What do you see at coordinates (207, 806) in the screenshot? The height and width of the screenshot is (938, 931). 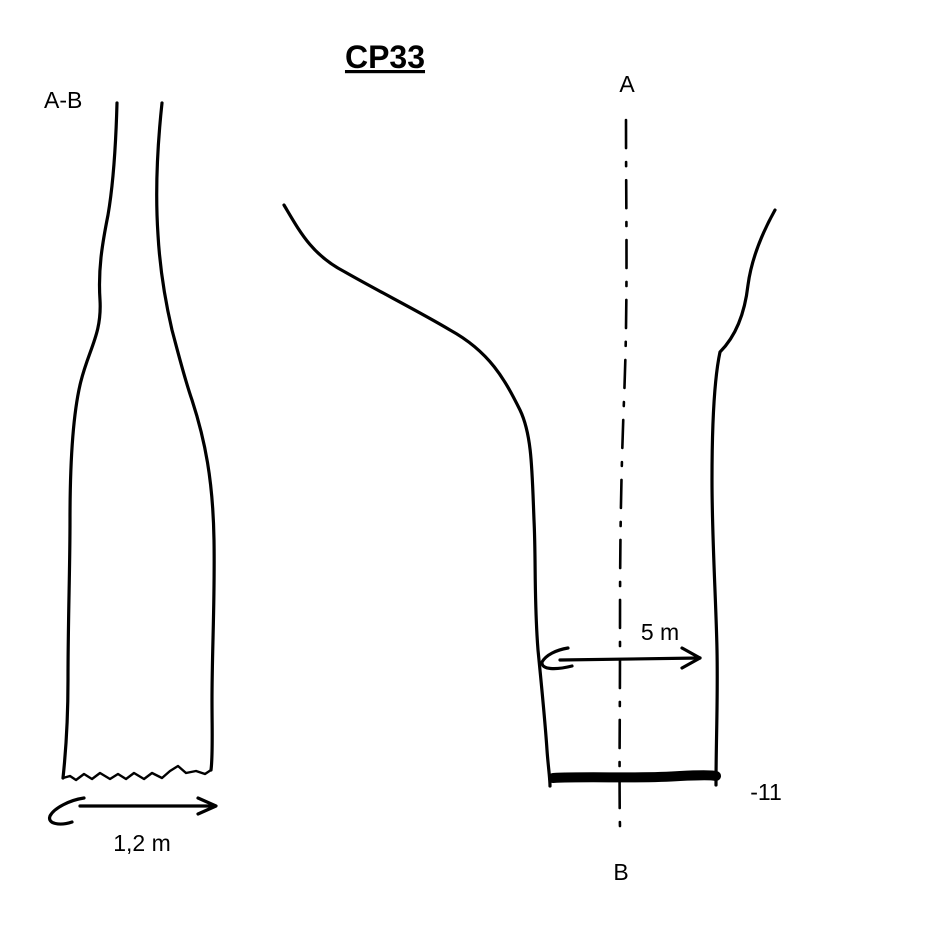 I see `left-dimension-arrow-head` at bounding box center [207, 806].